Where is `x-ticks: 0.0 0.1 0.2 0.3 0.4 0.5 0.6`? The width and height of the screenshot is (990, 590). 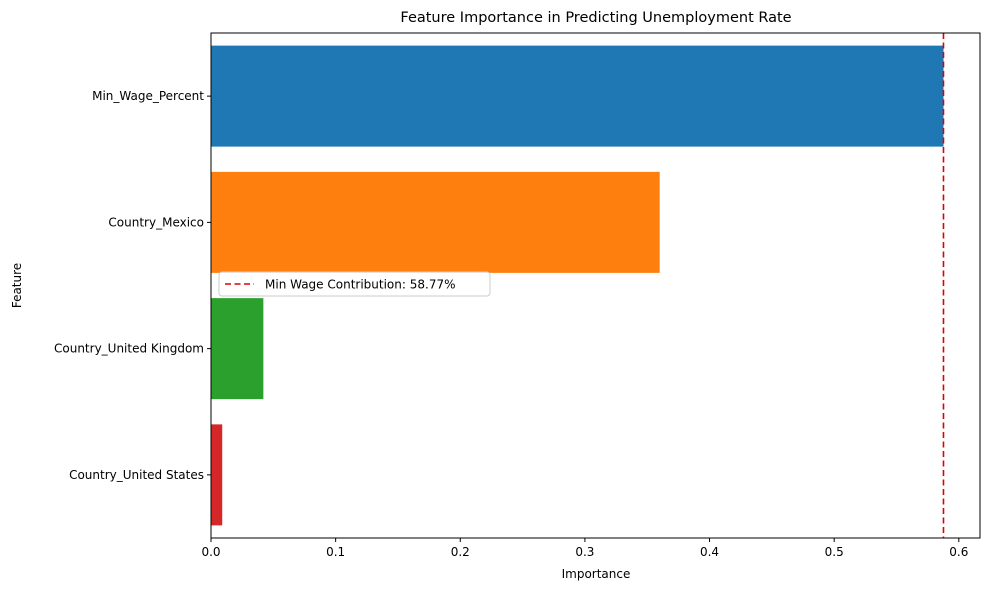 x-ticks: 0.0 0.1 0.2 0.3 0.4 0.5 0.6 is located at coordinates (584, 548).